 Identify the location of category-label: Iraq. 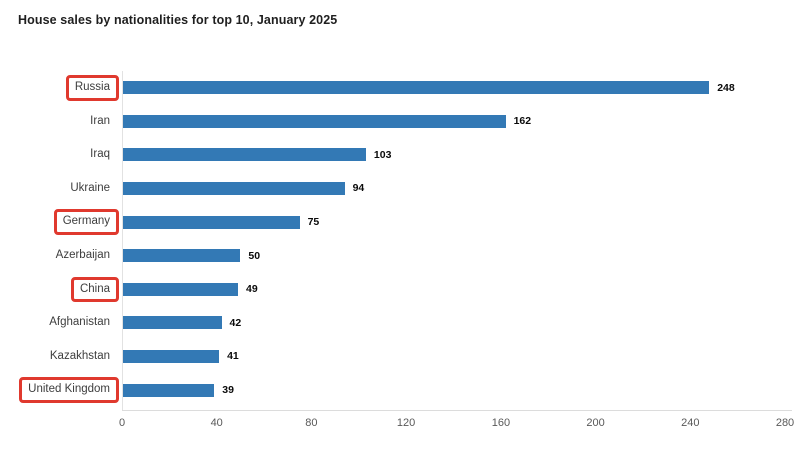
(100, 154).